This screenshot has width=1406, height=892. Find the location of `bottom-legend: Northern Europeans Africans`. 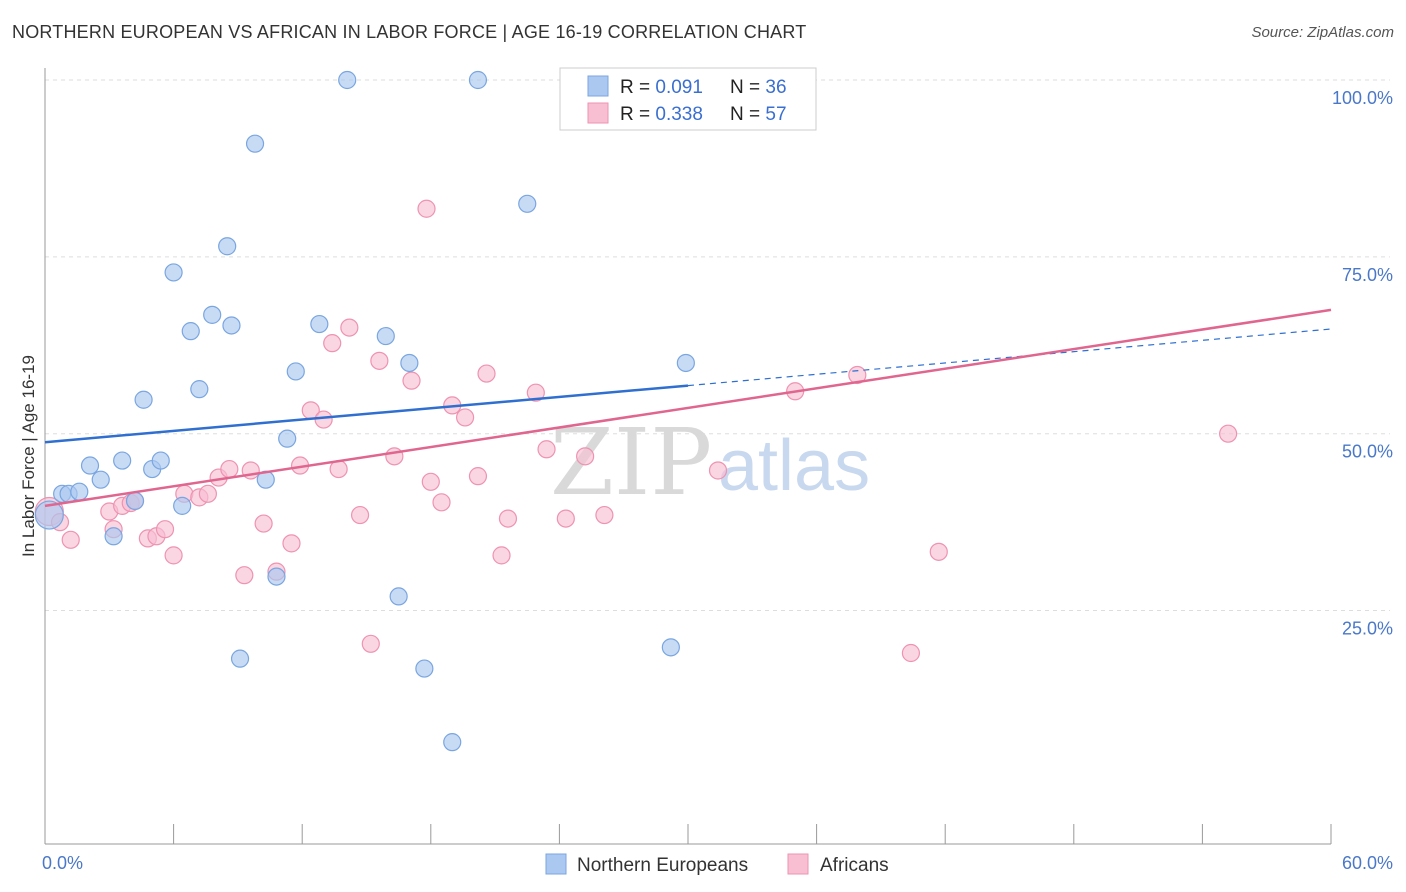

bottom-legend: Northern Europeans Africans is located at coordinates (717, 864).